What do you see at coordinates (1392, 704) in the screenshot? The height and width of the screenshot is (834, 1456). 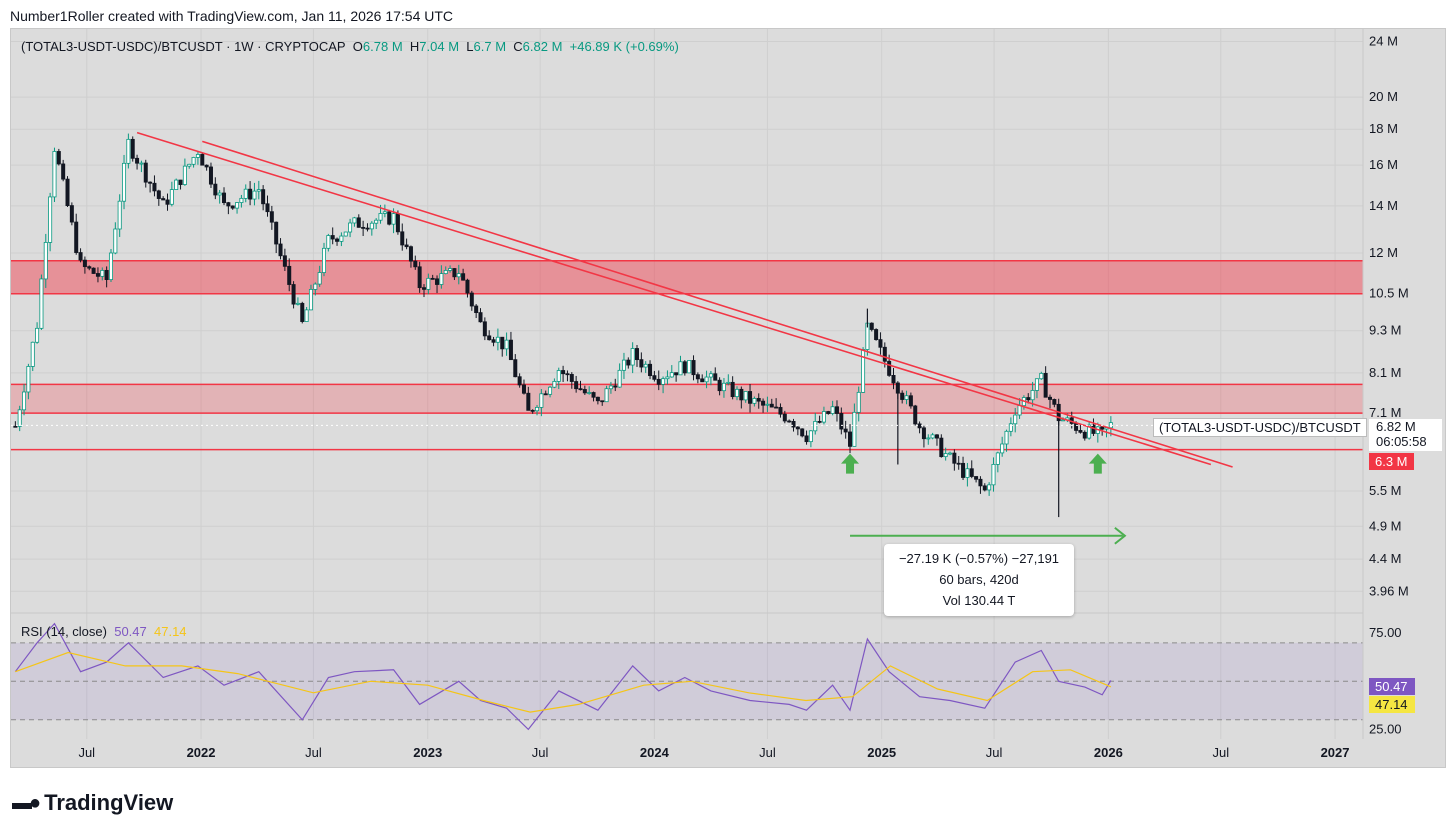 I see `rsi-ma-tag: 47.14` at bounding box center [1392, 704].